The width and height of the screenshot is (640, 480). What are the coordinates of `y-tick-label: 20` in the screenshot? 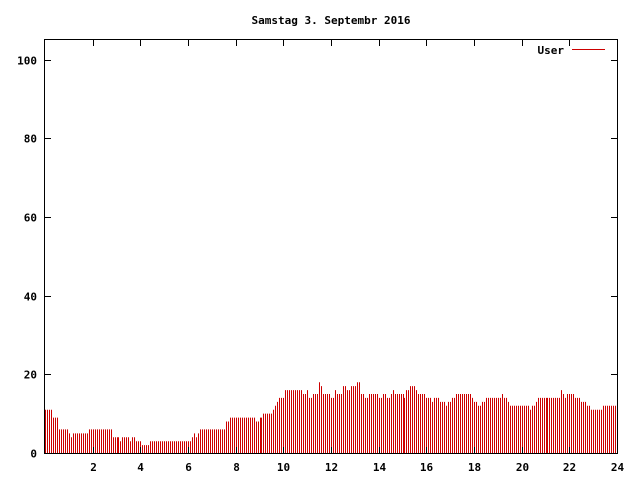 It's located at (30, 375).